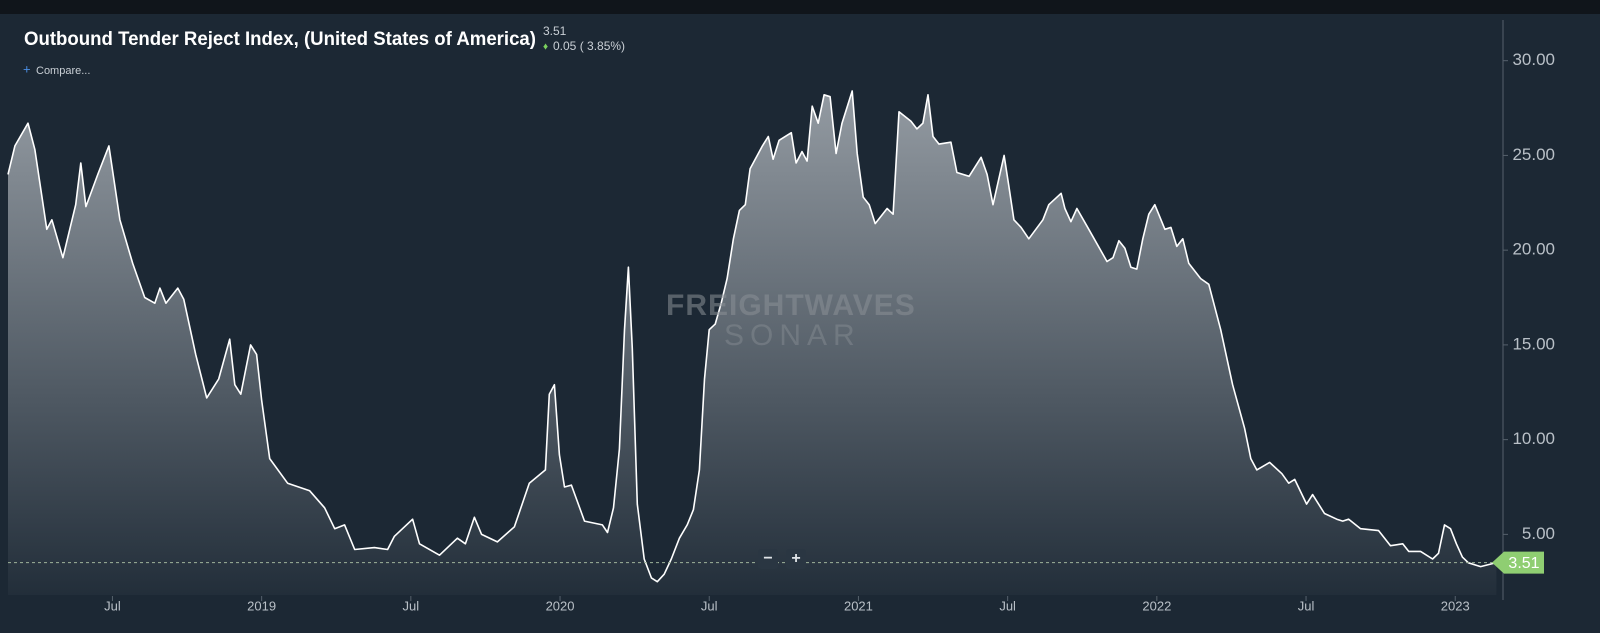  I want to click on last-value-badge, so click(1518, 562).